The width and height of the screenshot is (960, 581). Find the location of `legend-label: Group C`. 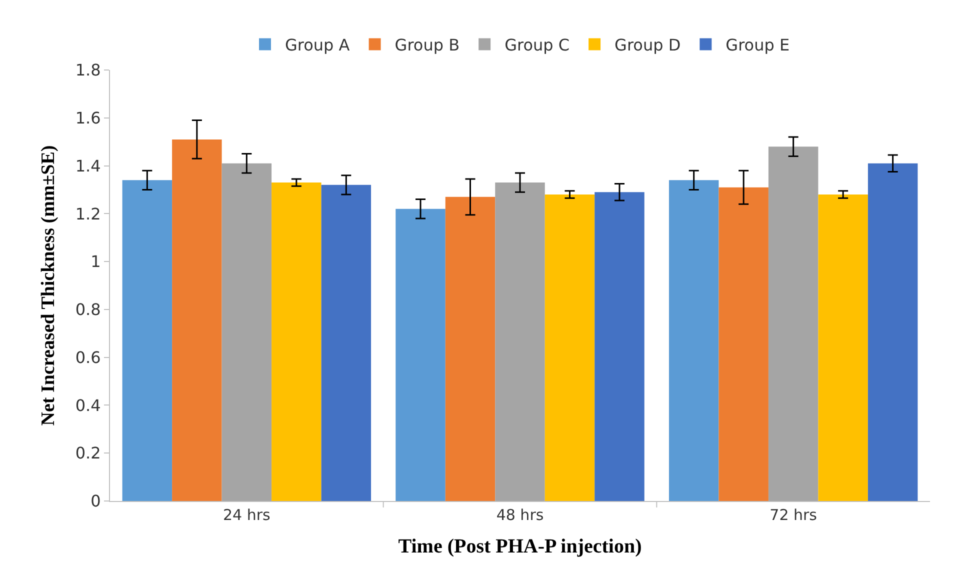

legend-label: Group C is located at coordinates (537, 45).